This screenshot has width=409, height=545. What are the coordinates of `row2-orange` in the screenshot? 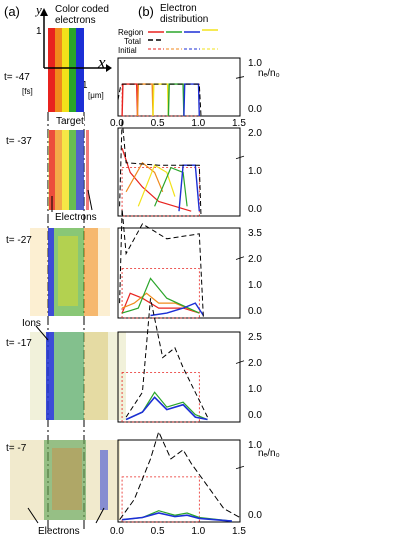 It's located at (144, 177).